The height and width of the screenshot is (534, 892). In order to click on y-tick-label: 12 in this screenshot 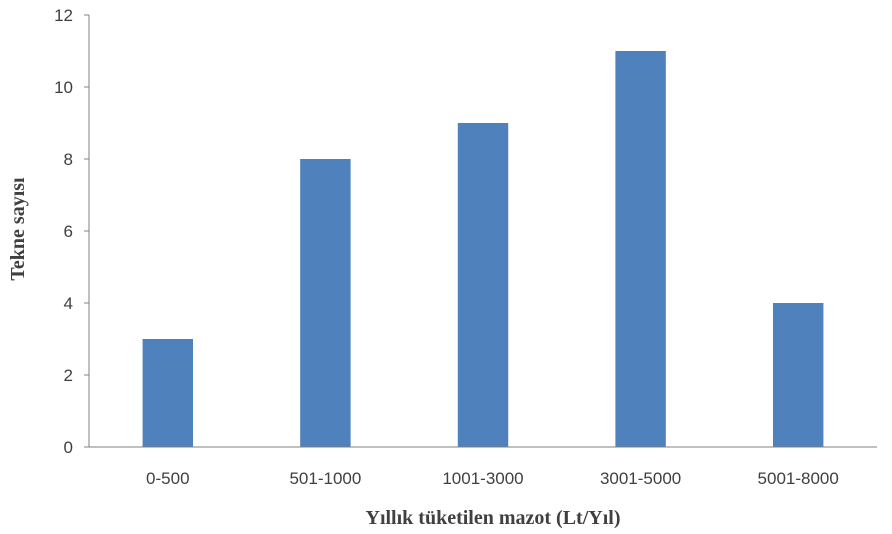, I will do `click(63, 15)`.